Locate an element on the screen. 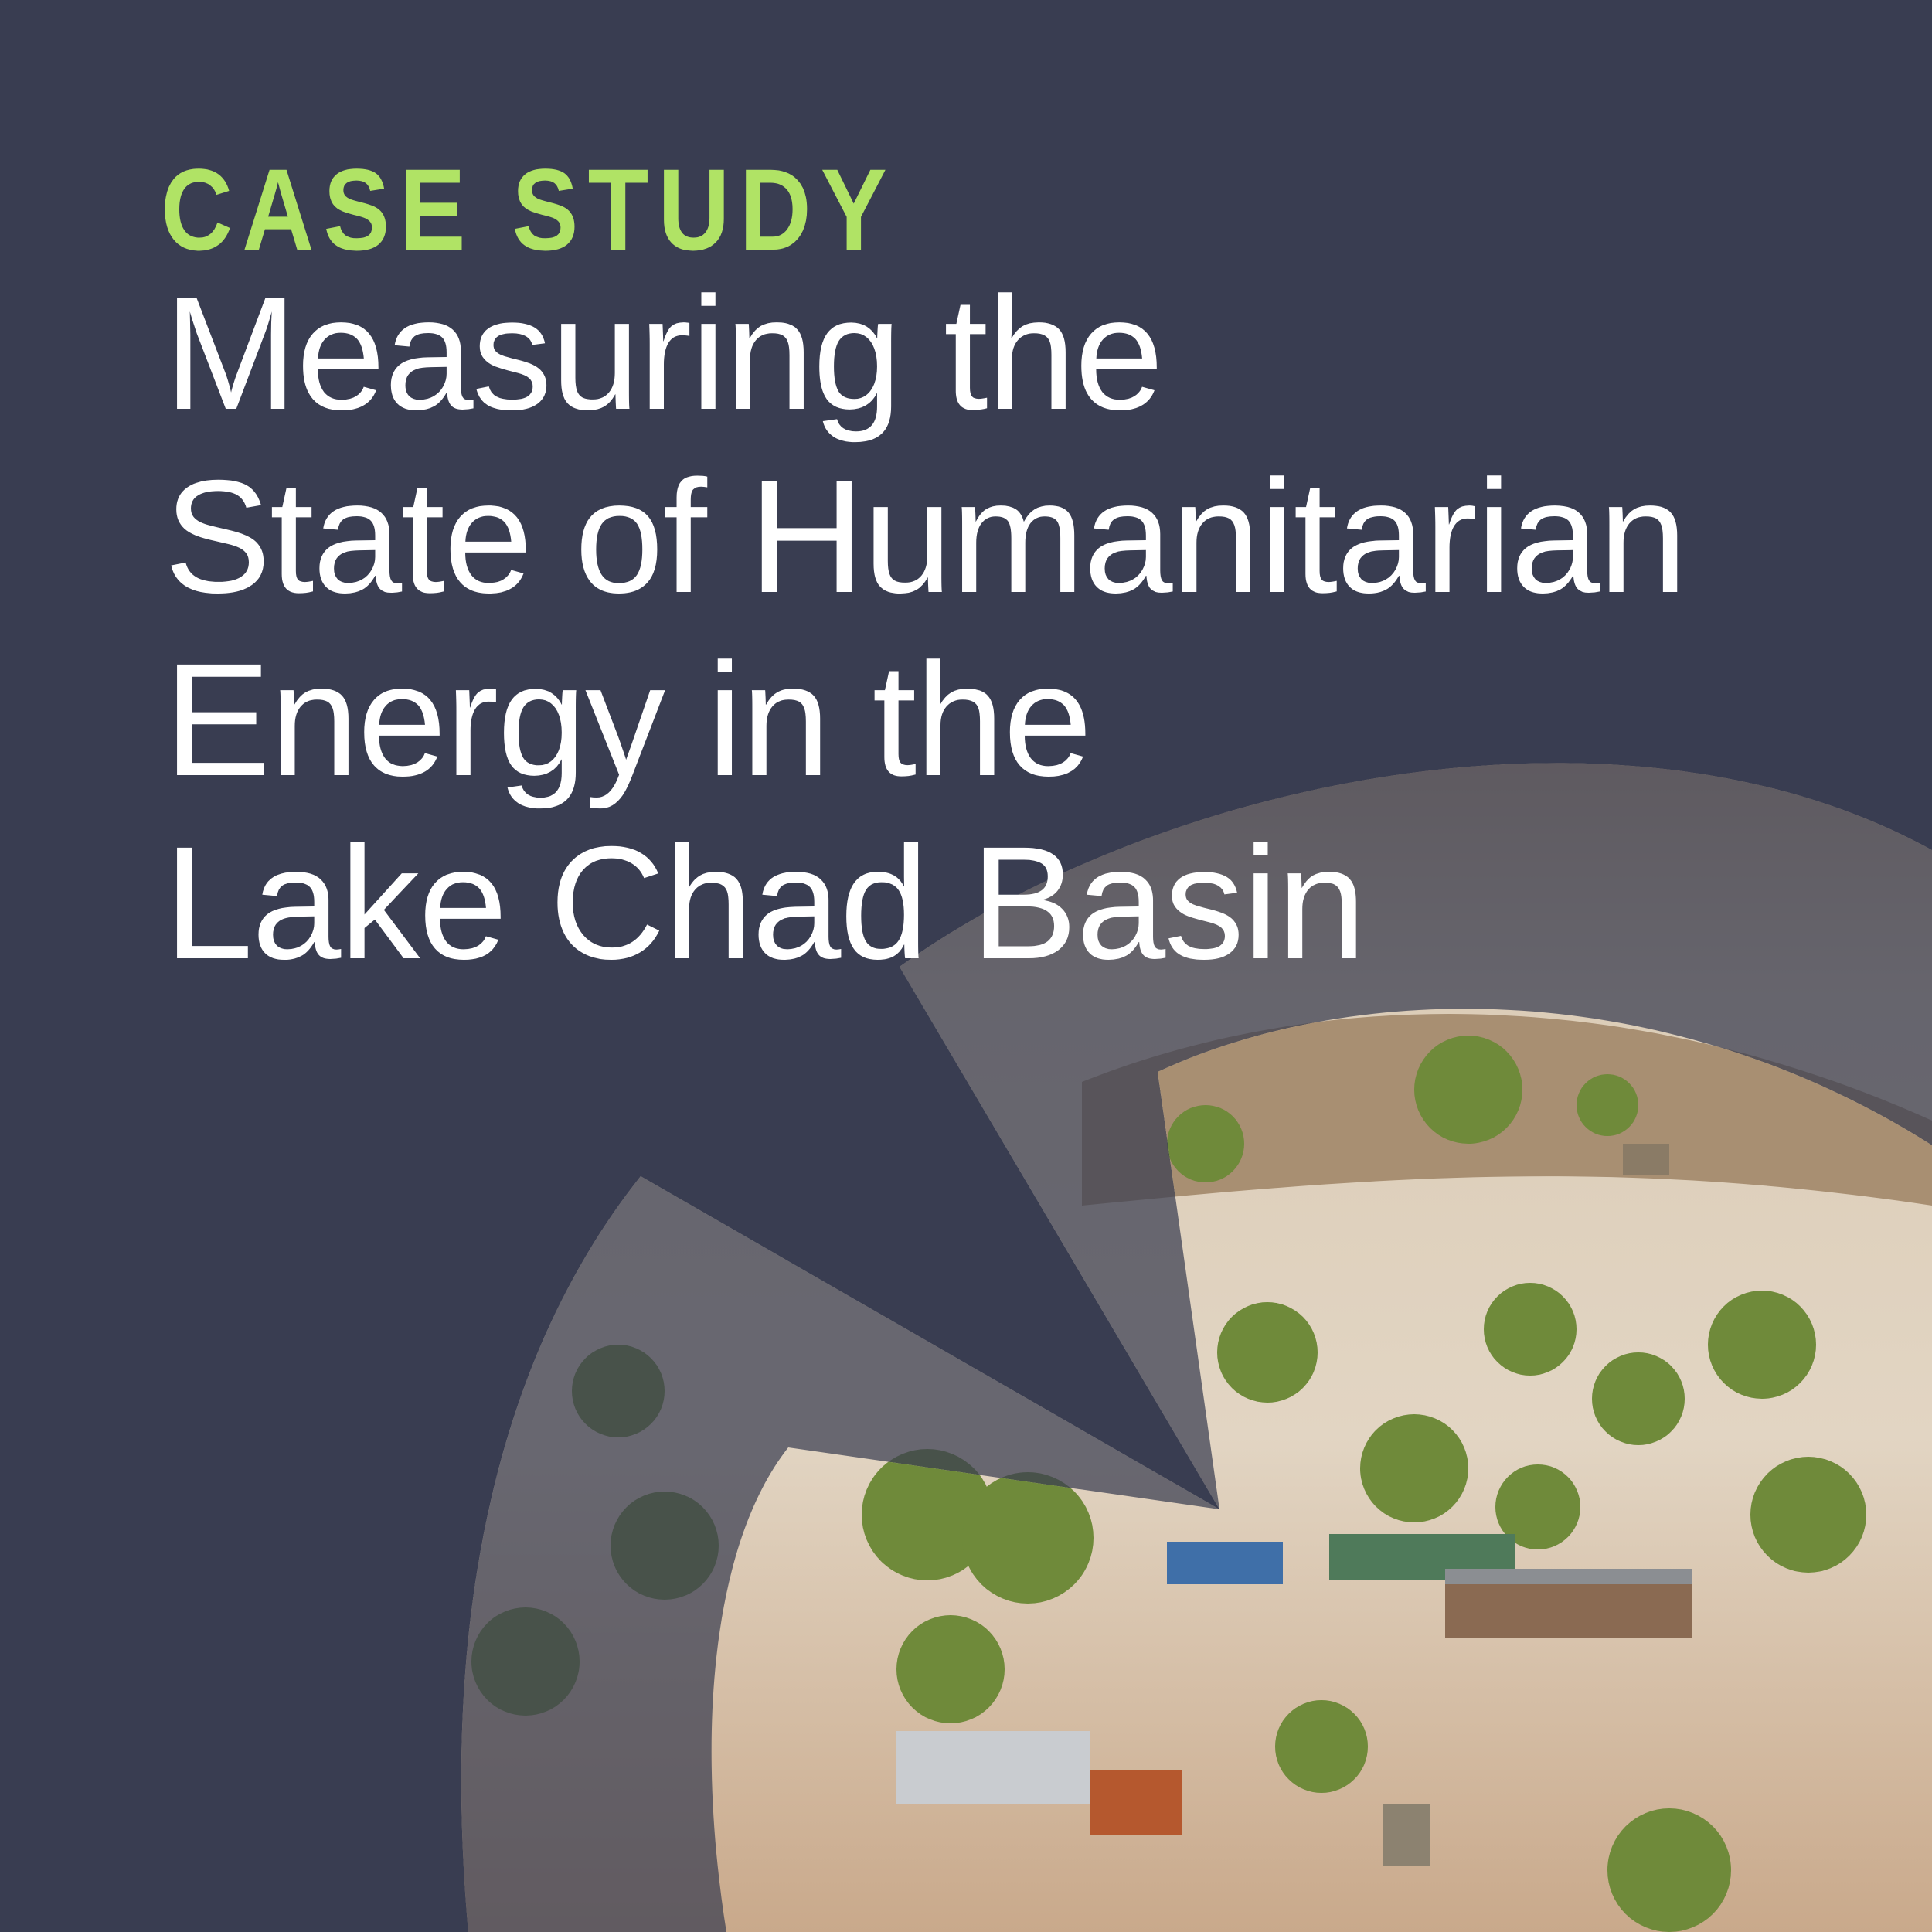 The height and width of the screenshot is (1932, 1932). case-study-label: CASE STUDY is located at coordinates (528, 209).